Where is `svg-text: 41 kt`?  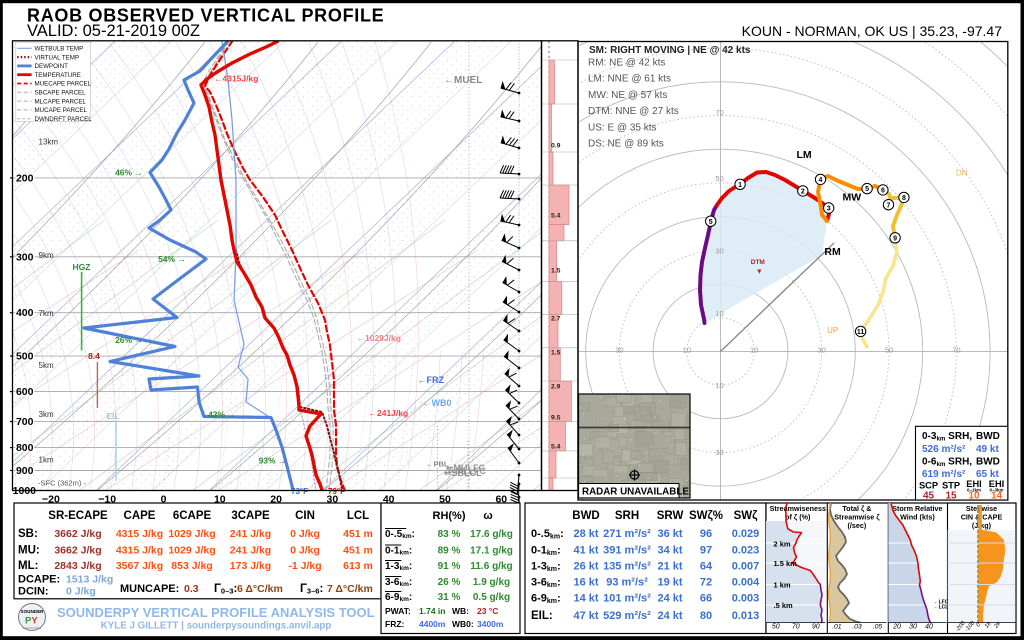 svg-text: 41 kt is located at coordinates (585, 551).